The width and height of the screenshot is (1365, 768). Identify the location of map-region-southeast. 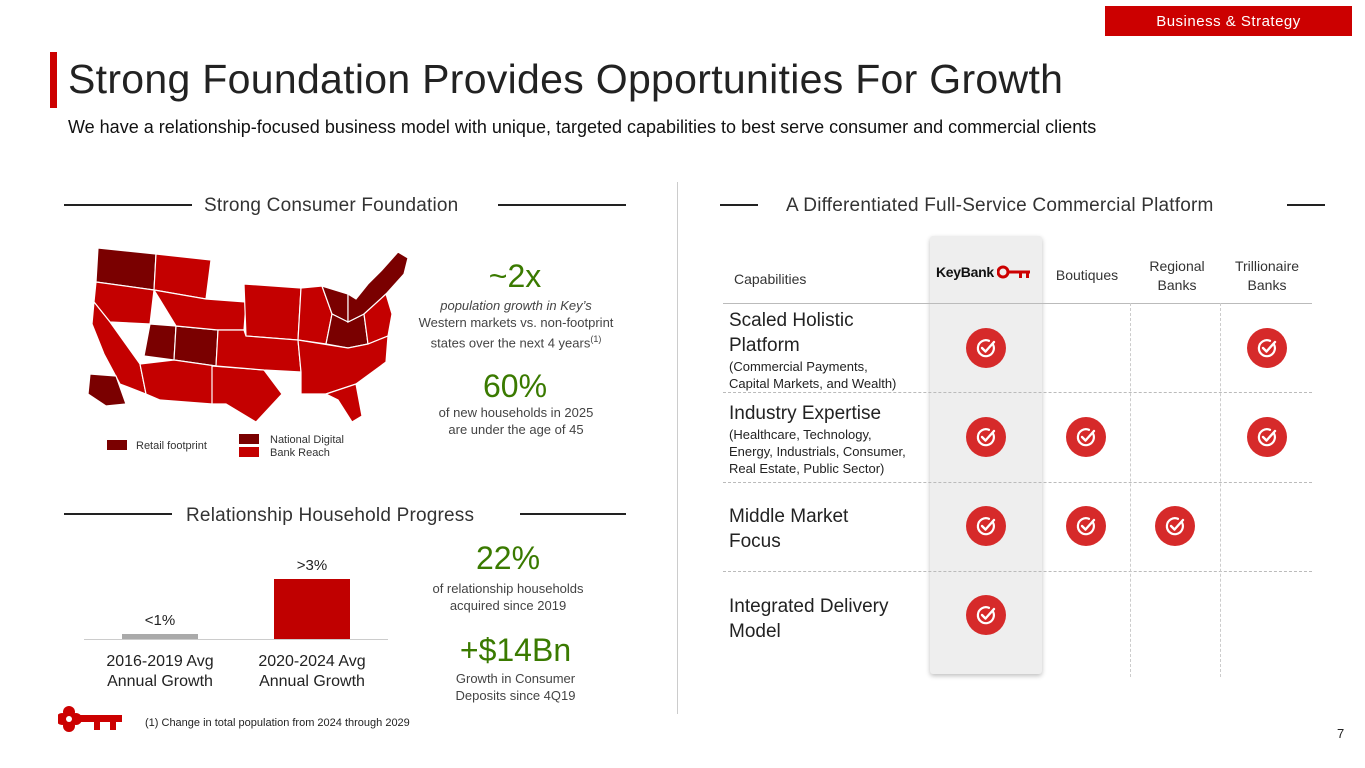
(343, 365).